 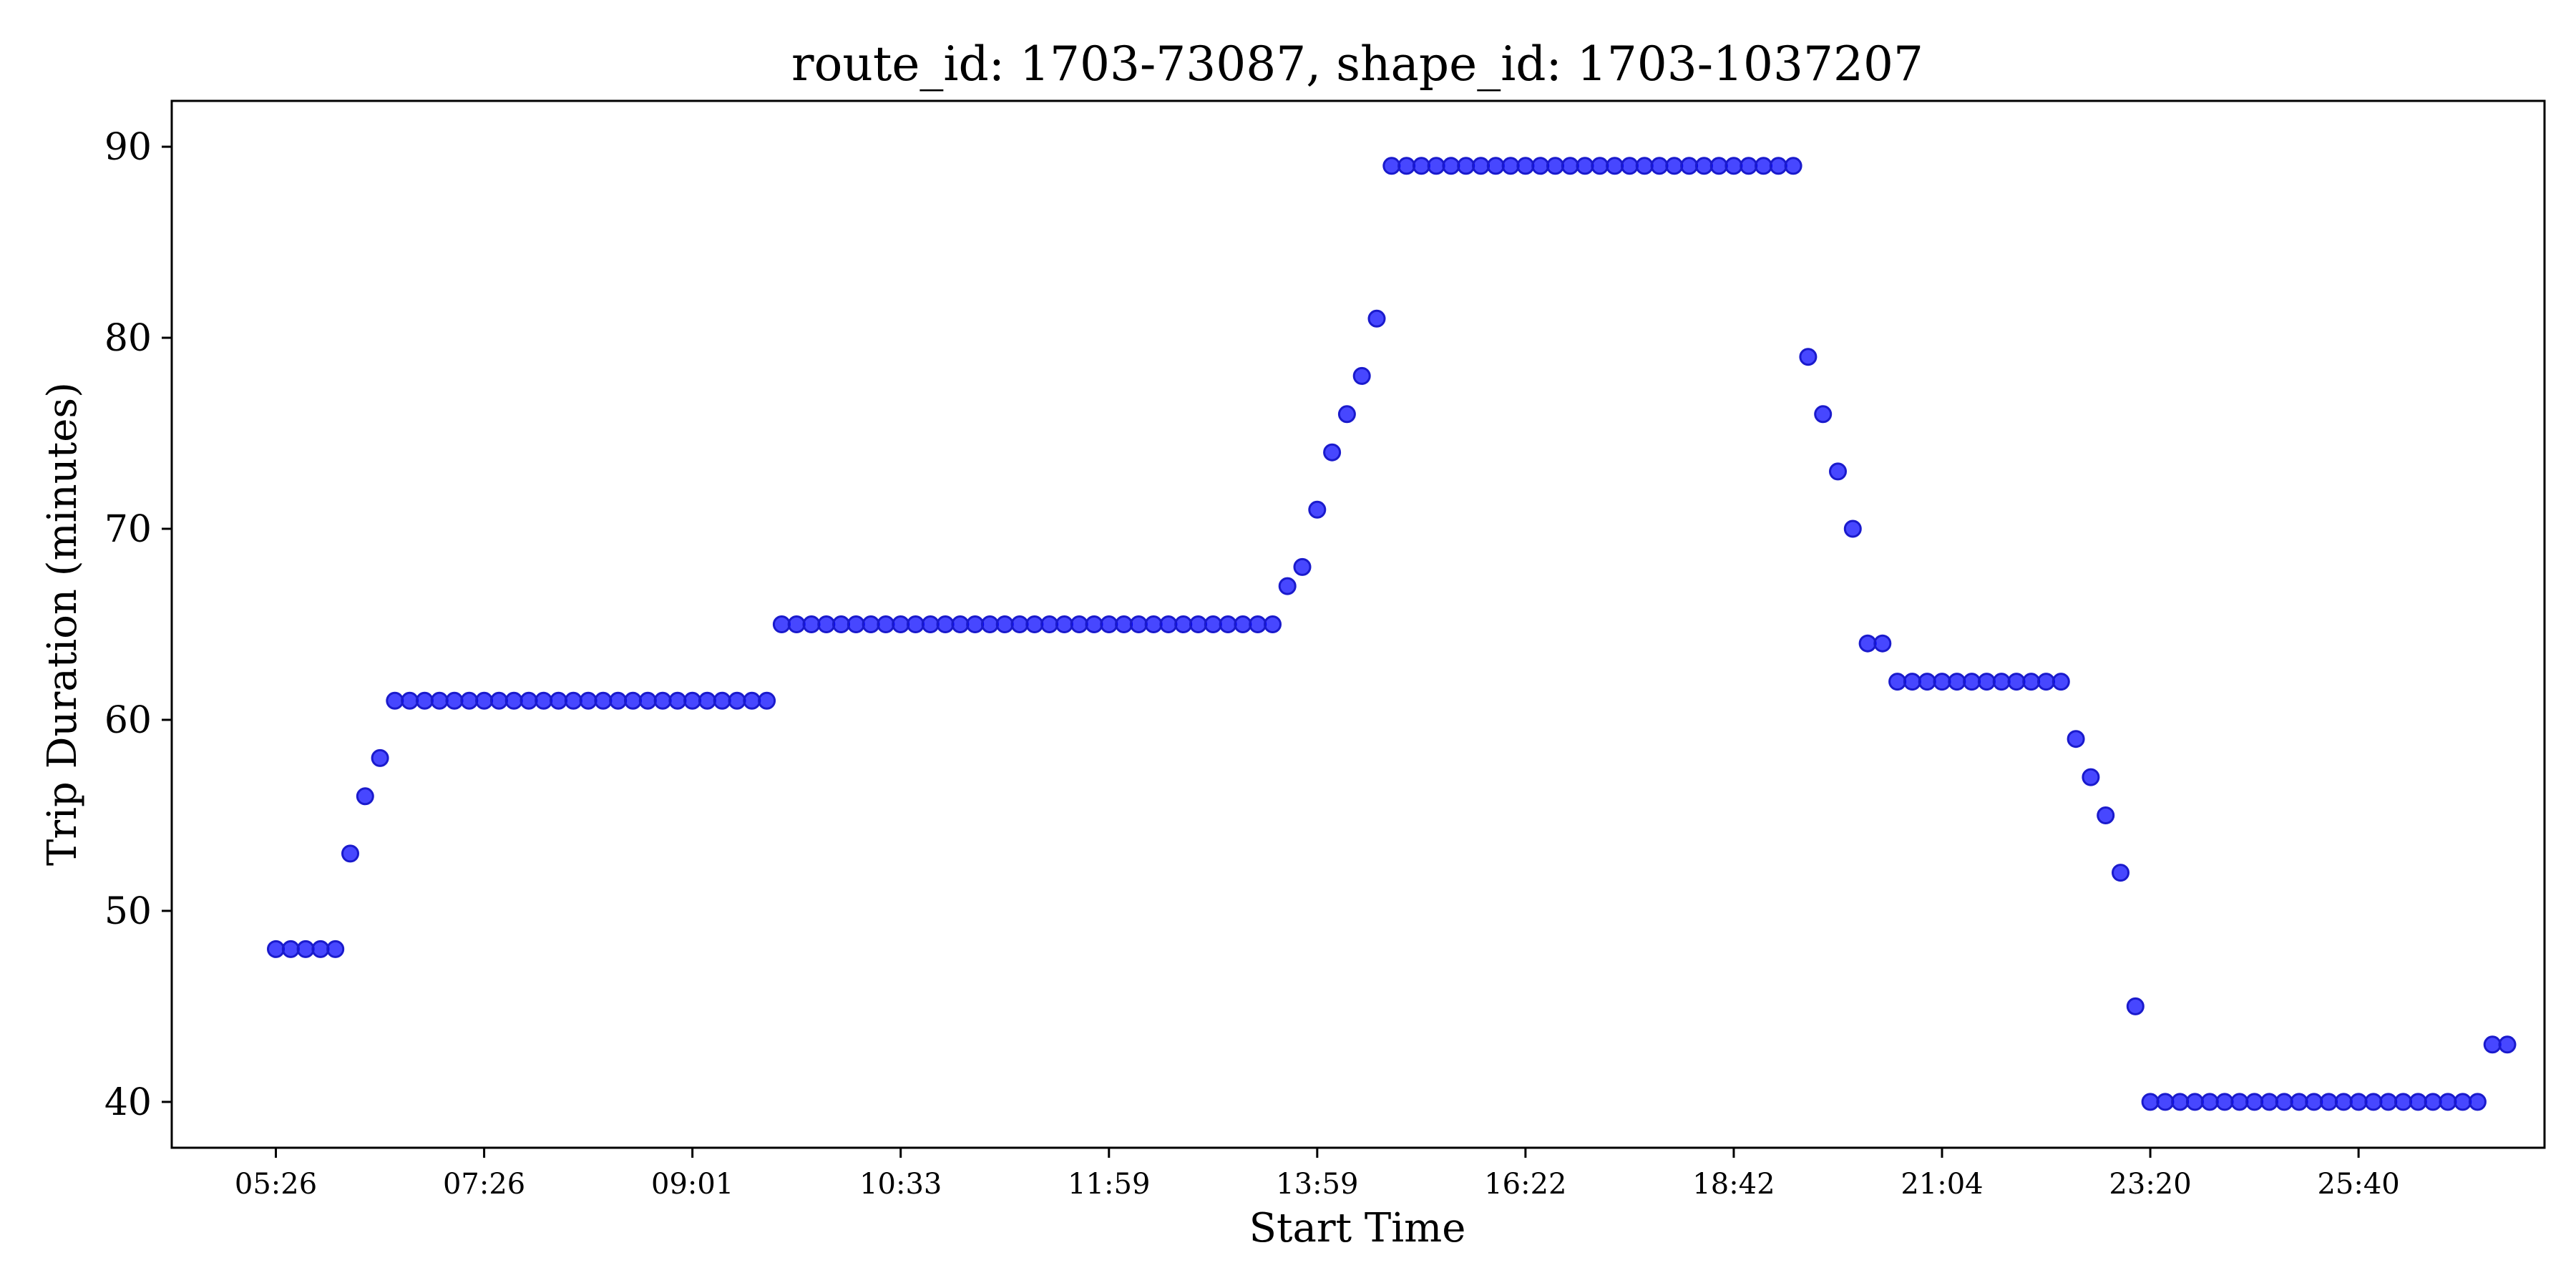 What do you see at coordinates (128, 1102) in the screenshot?
I see `y-tick-label: 40` at bounding box center [128, 1102].